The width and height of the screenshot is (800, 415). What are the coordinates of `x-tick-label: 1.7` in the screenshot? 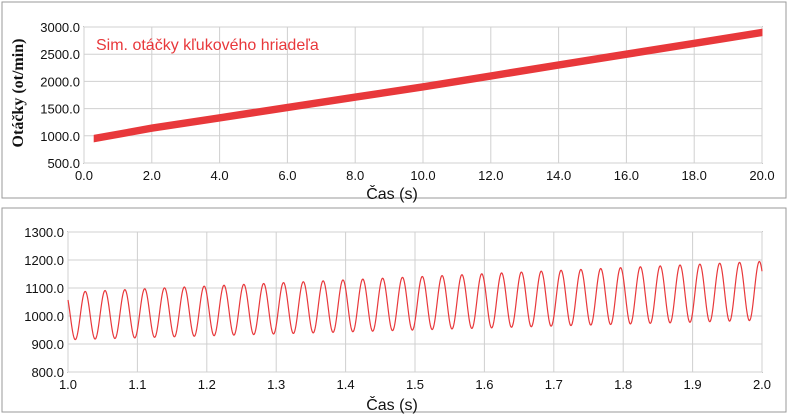 It's located at (554, 384).